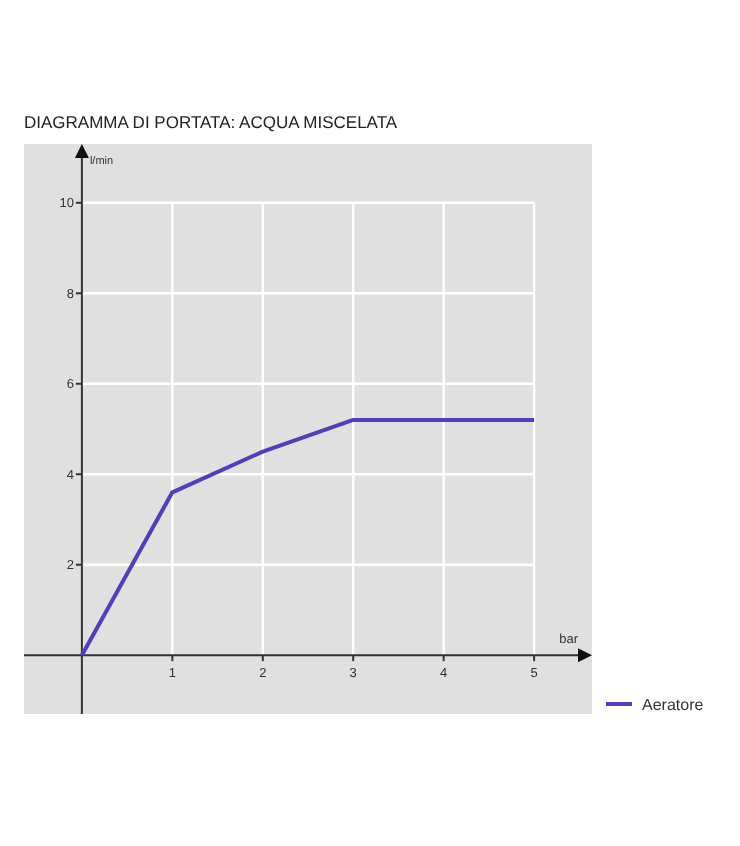  What do you see at coordinates (211, 122) in the screenshot?
I see `chart-title: DIAGRAMMA DI PORTATA: ACQUA MISCELATA` at bounding box center [211, 122].